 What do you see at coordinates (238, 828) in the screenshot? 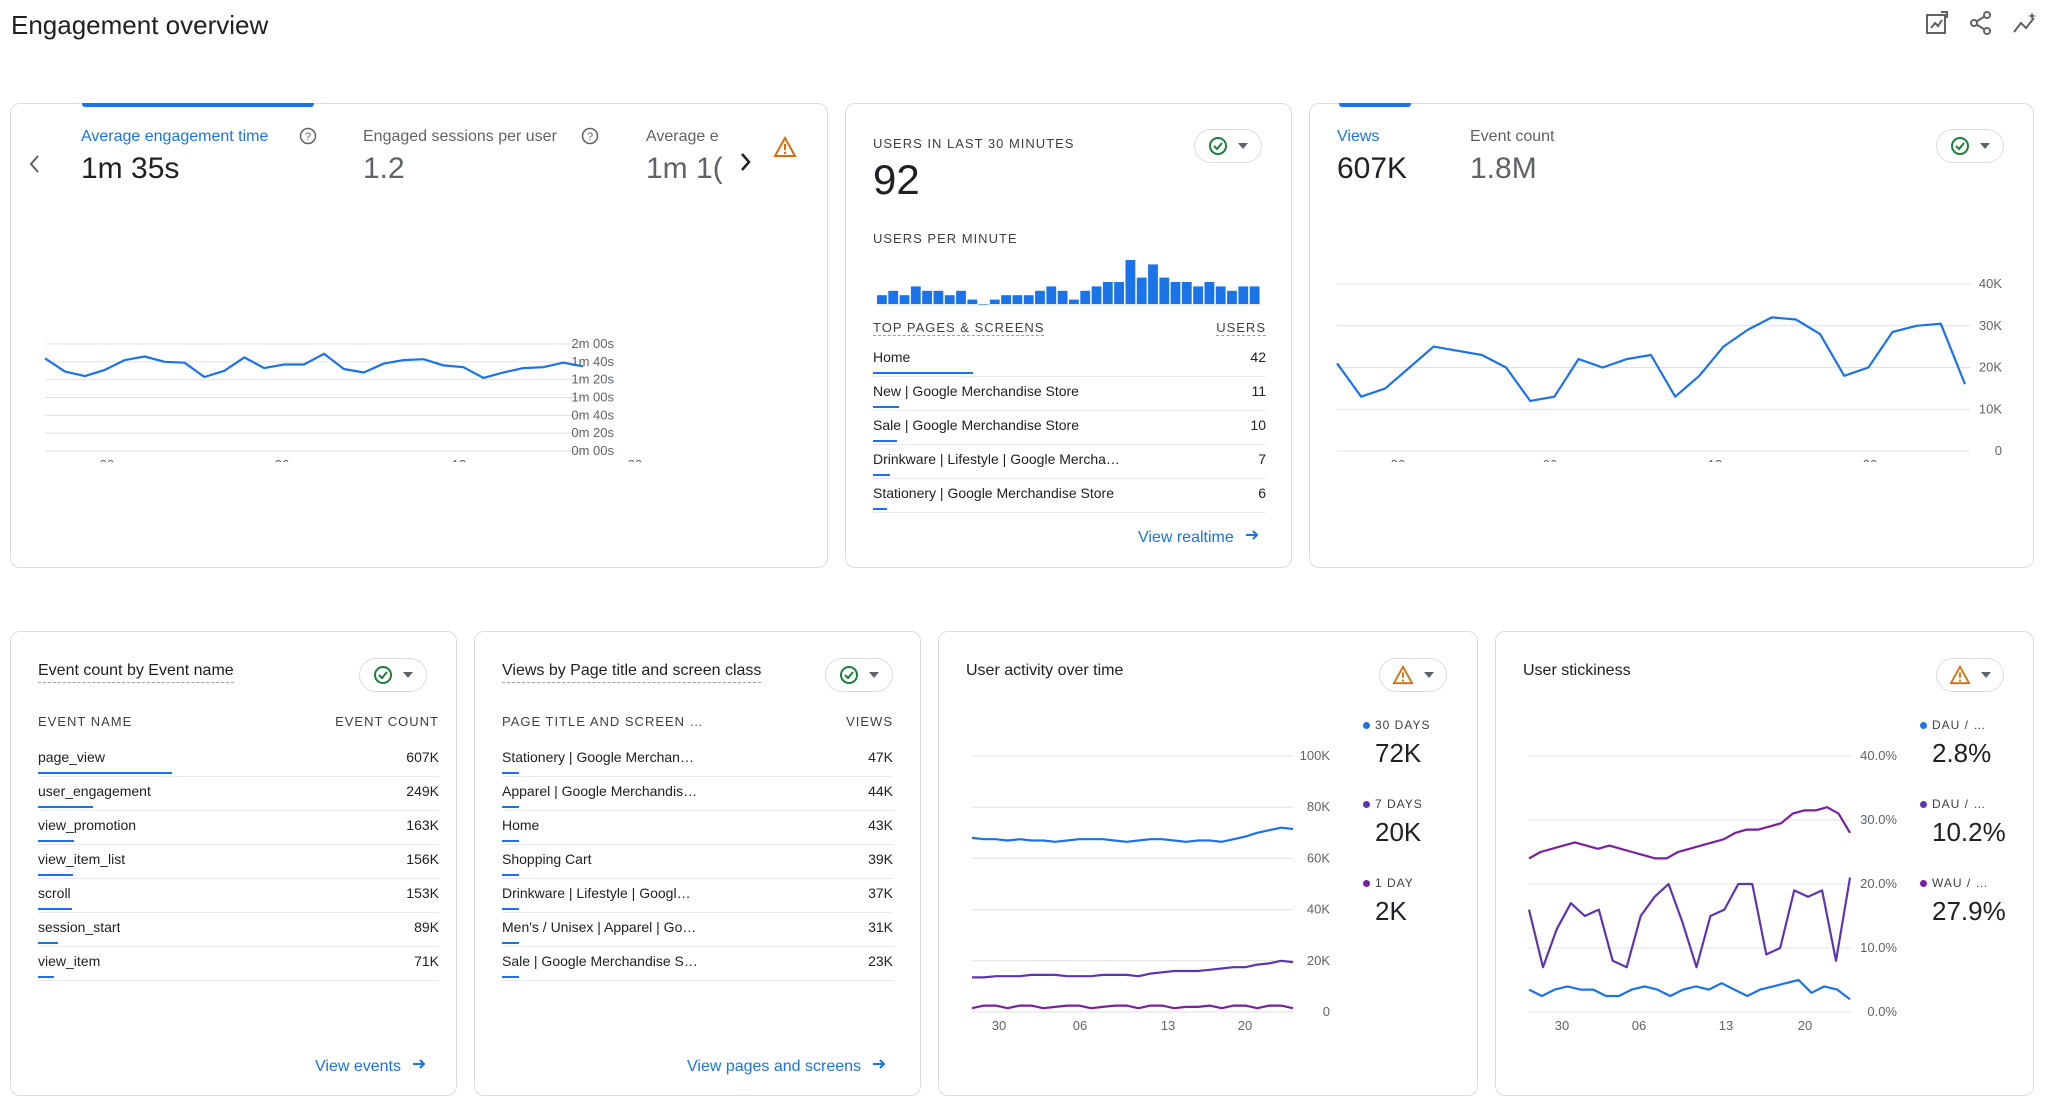
I see `table-row: view_promotion 163K` at bounding box center [238, 828].